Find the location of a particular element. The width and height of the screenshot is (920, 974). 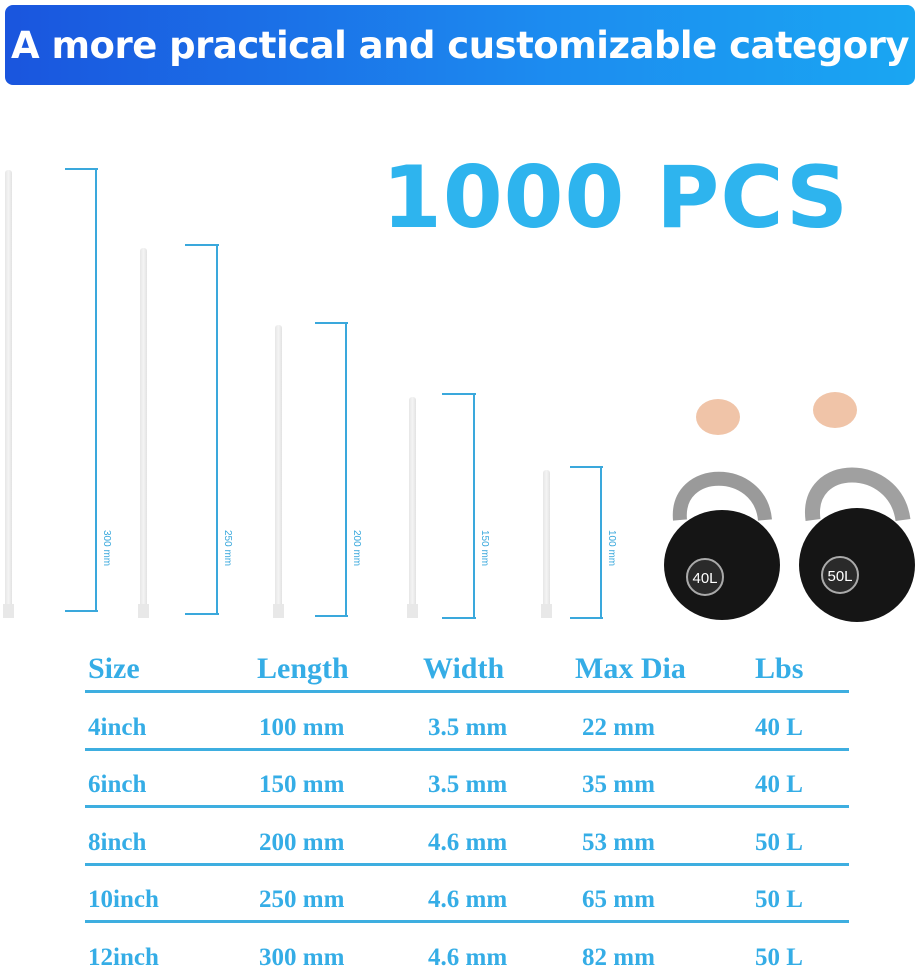

table-row: 8inch 200 mm 4.6 mm 53 mm 50 L is located at coordinates (467, 837).